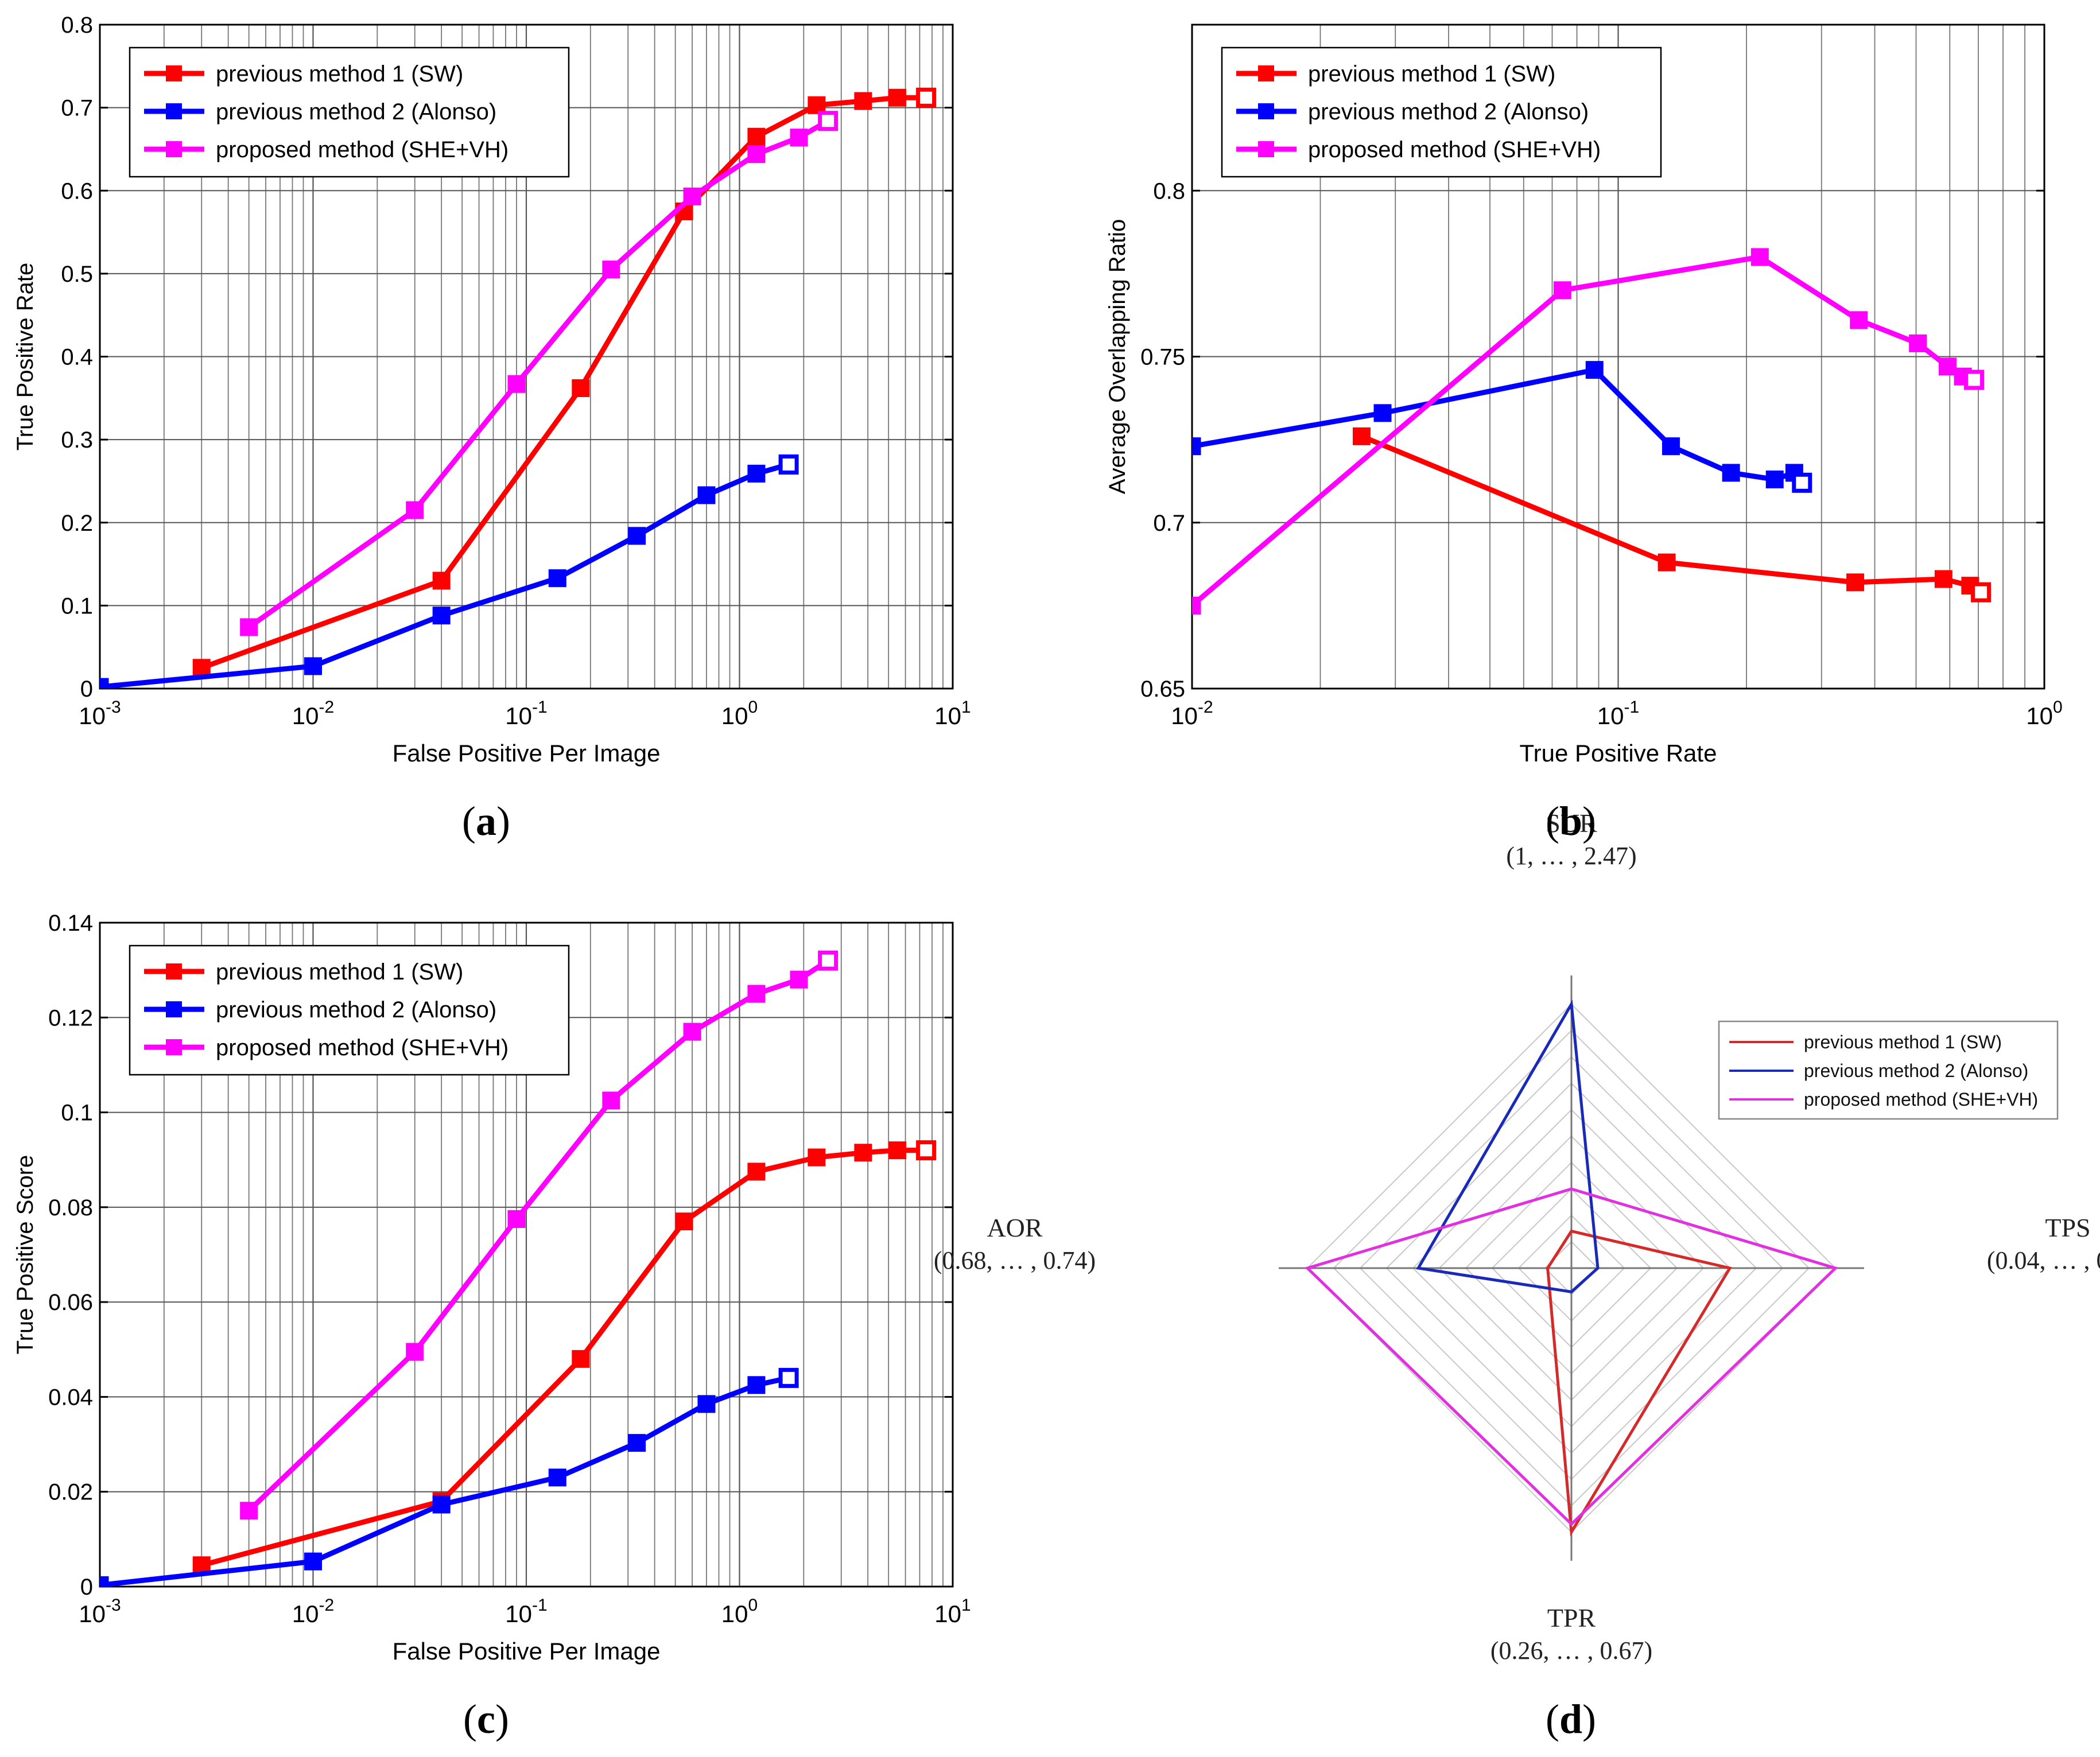 Image resolution: width=2100 pixels, height=1757 pixels. What do you see at coordinates (1169, 191) in the screenshot?
I see `y-tick-label: 0.8` at bounding box center [1169, 191].